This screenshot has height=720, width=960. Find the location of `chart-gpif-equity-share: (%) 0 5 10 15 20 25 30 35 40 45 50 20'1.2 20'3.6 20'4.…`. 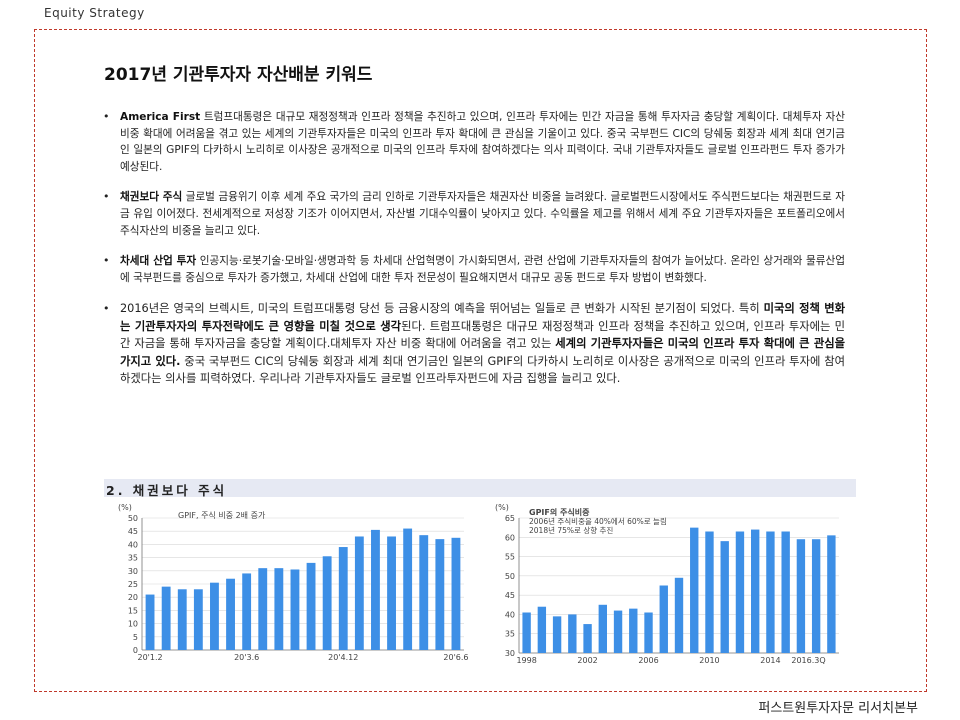

chart-gpif-equity-share: (%) 0 5 10 15 20 25 30 35 40 45 50 20'1.2 20'3.6 20'4.… is located at coordinates (290, 583).